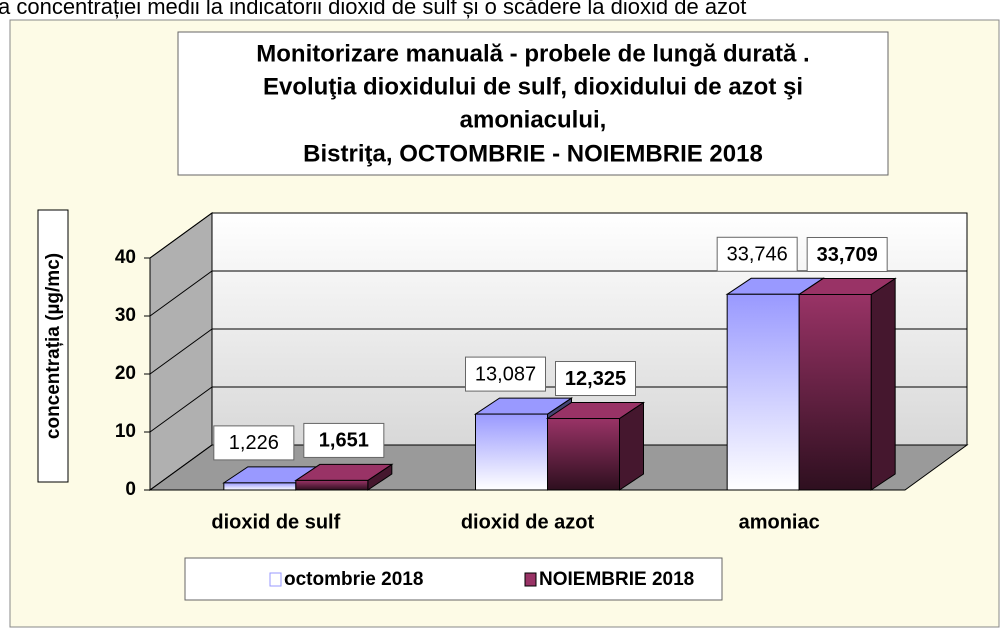  I want to click on y-tick-label: 20, so click(125, 373).